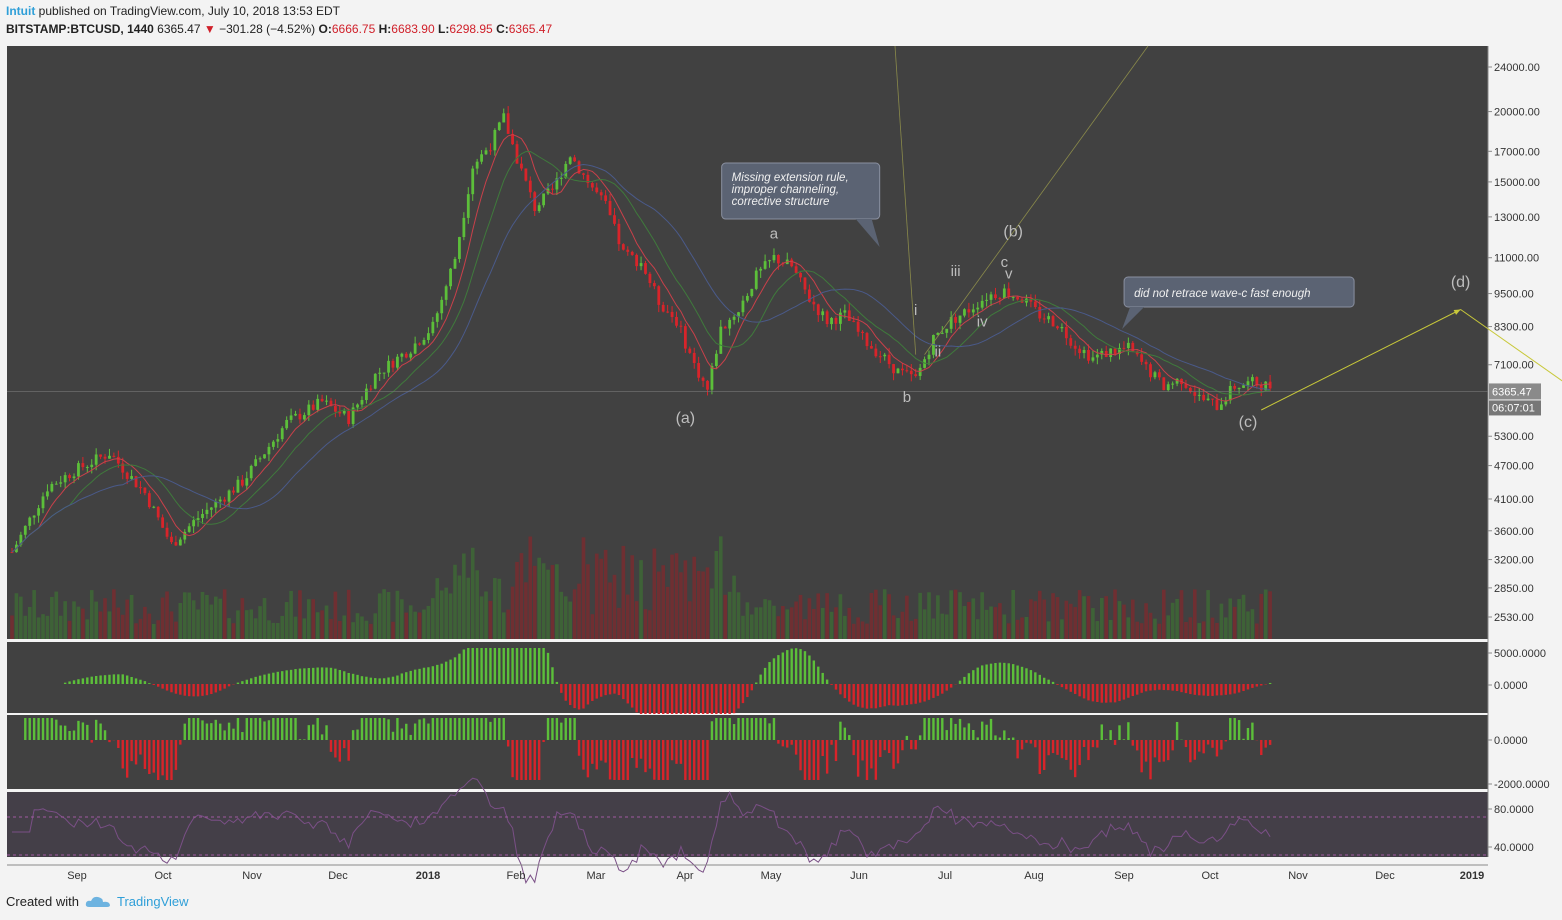  I want to click on countdown-label: 06:07:01, so click(1513, 408).